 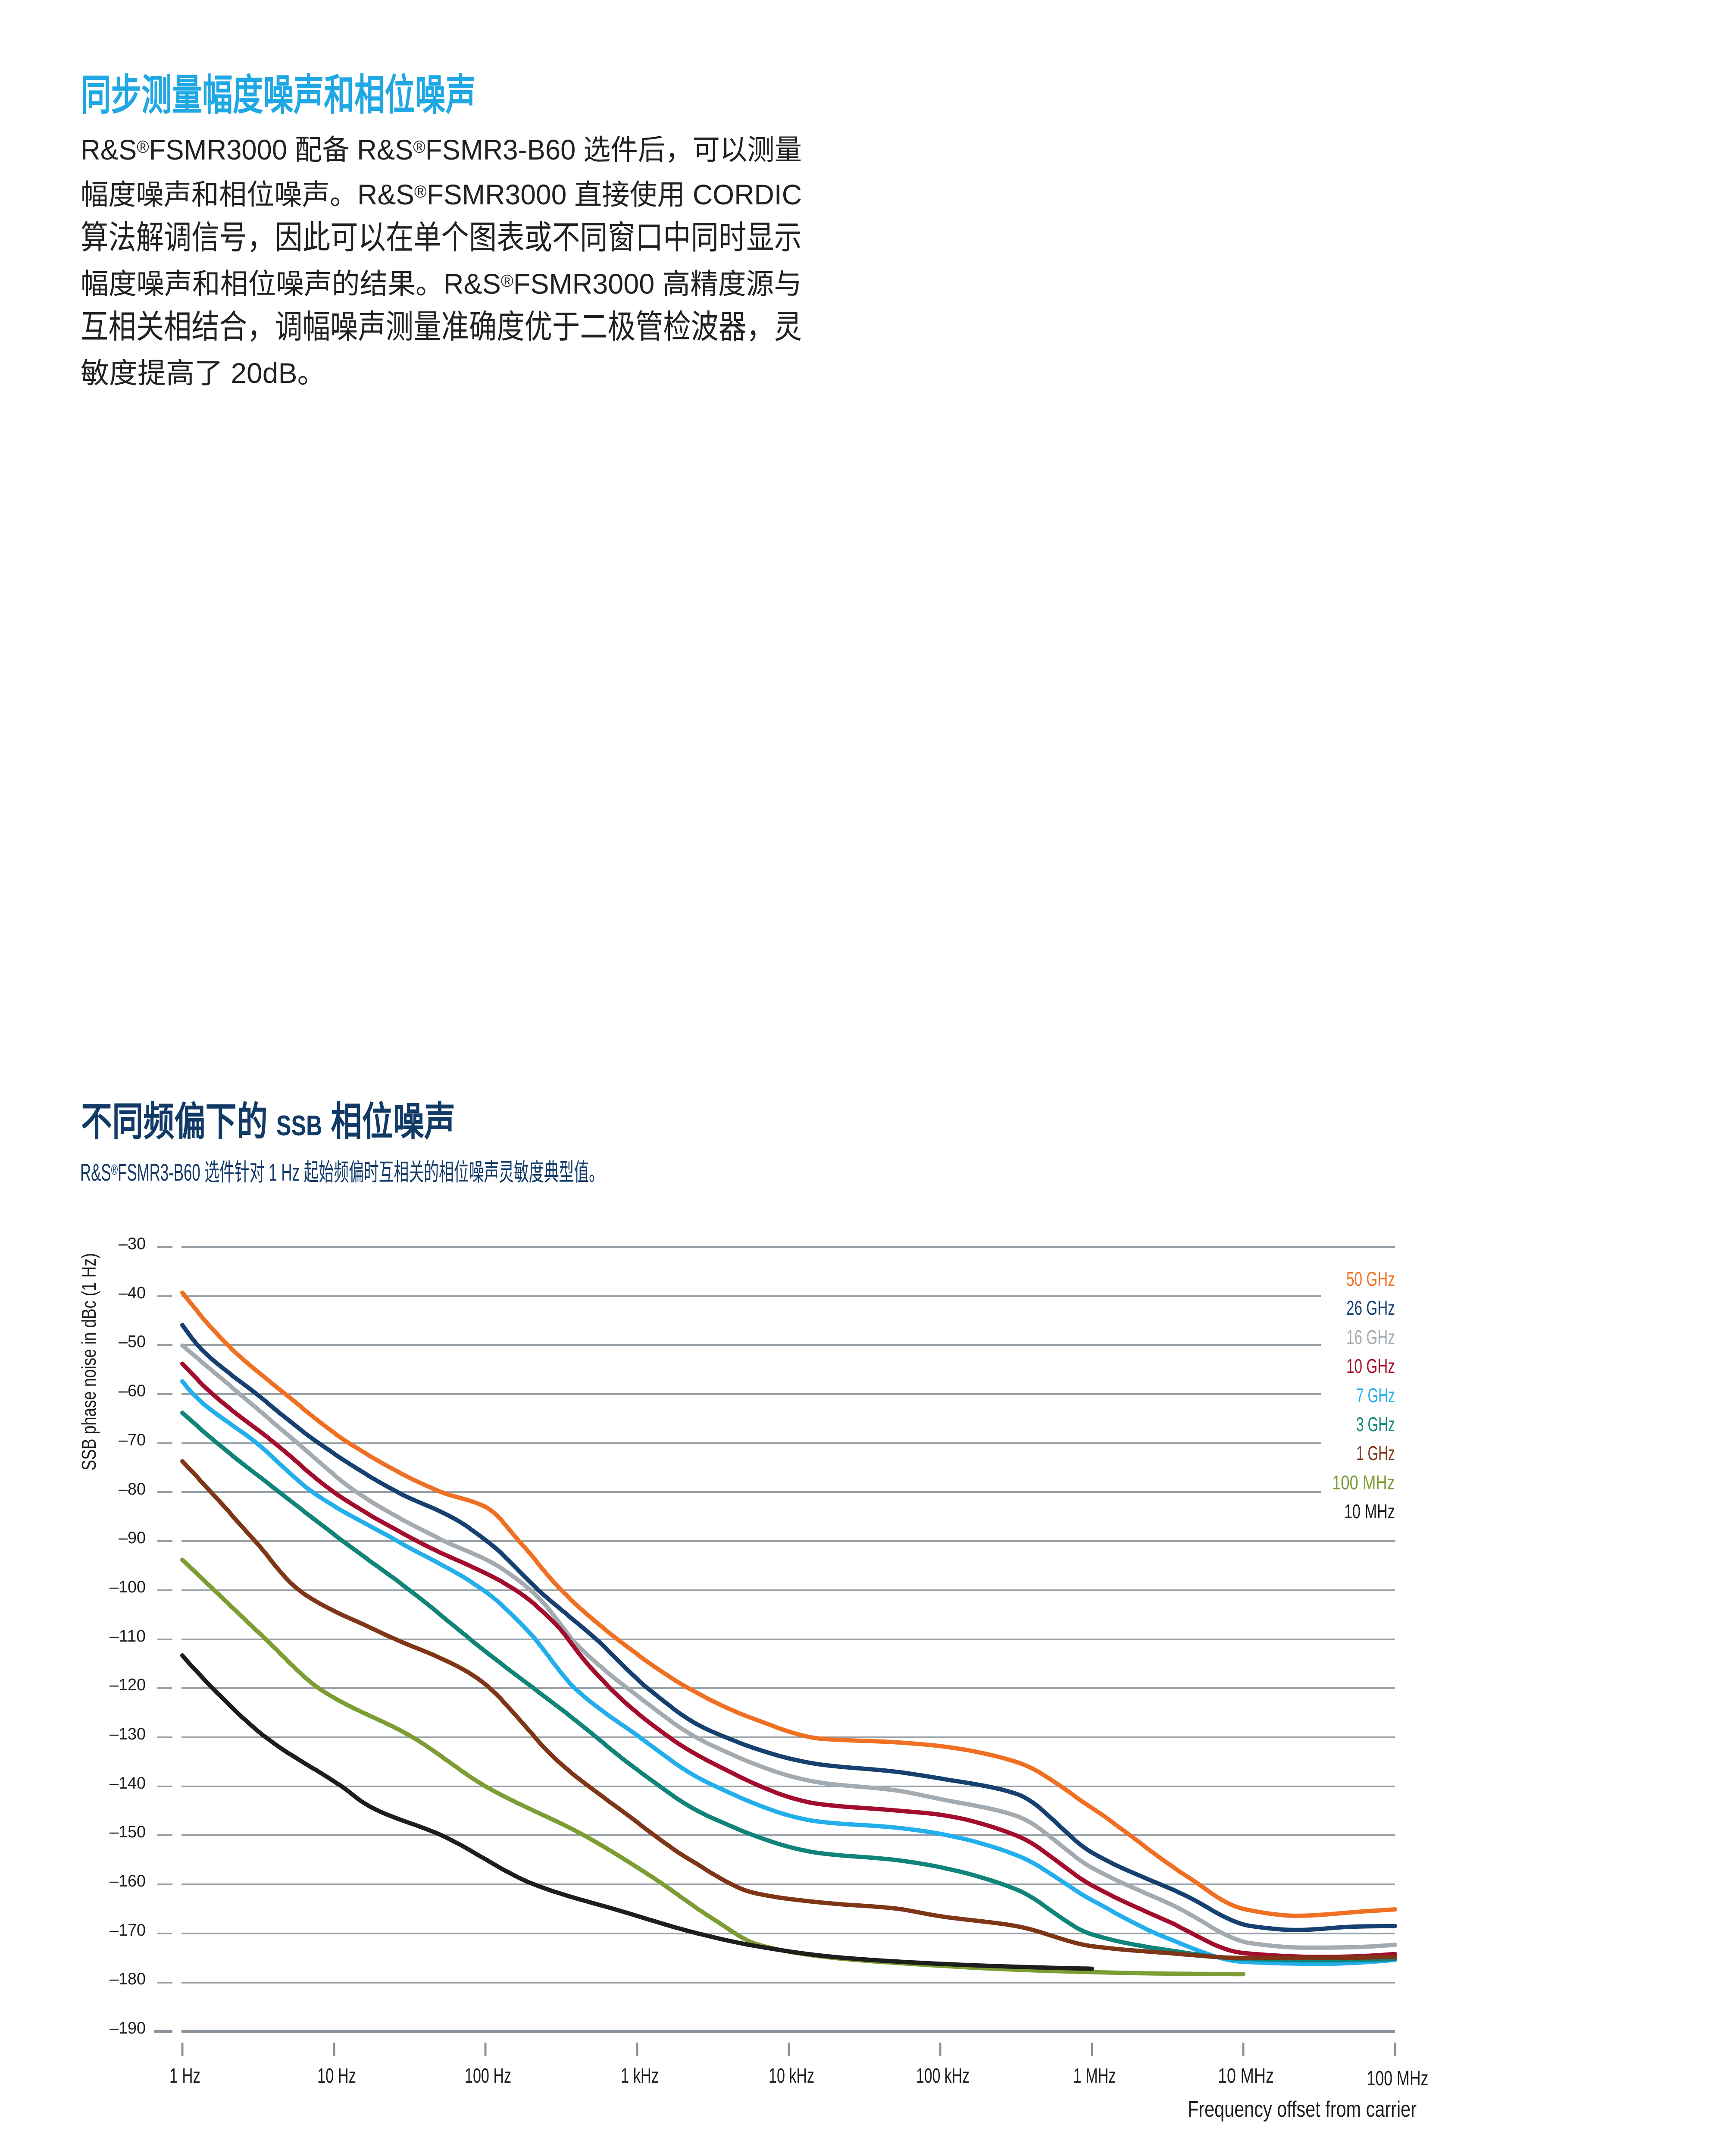 What do you see at coordinates (132, 1244) in the screenshot?
I see `svg-text: –30` at bounding box center [132, 1244].